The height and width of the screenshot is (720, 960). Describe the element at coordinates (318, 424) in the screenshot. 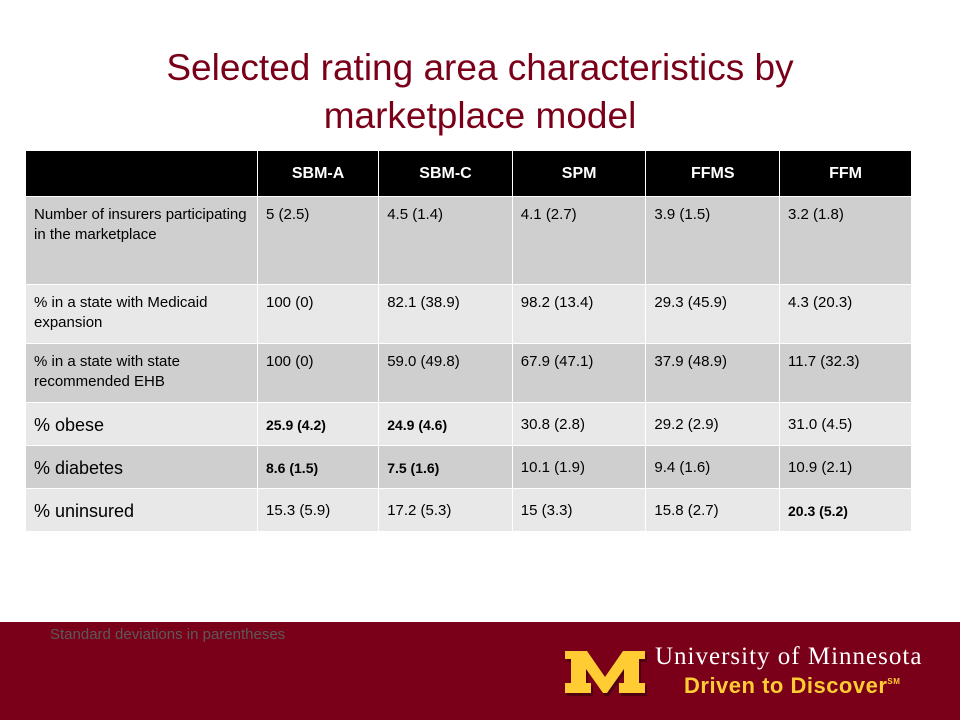

I see `table-cell: 25.9 (4.2)` at that location.